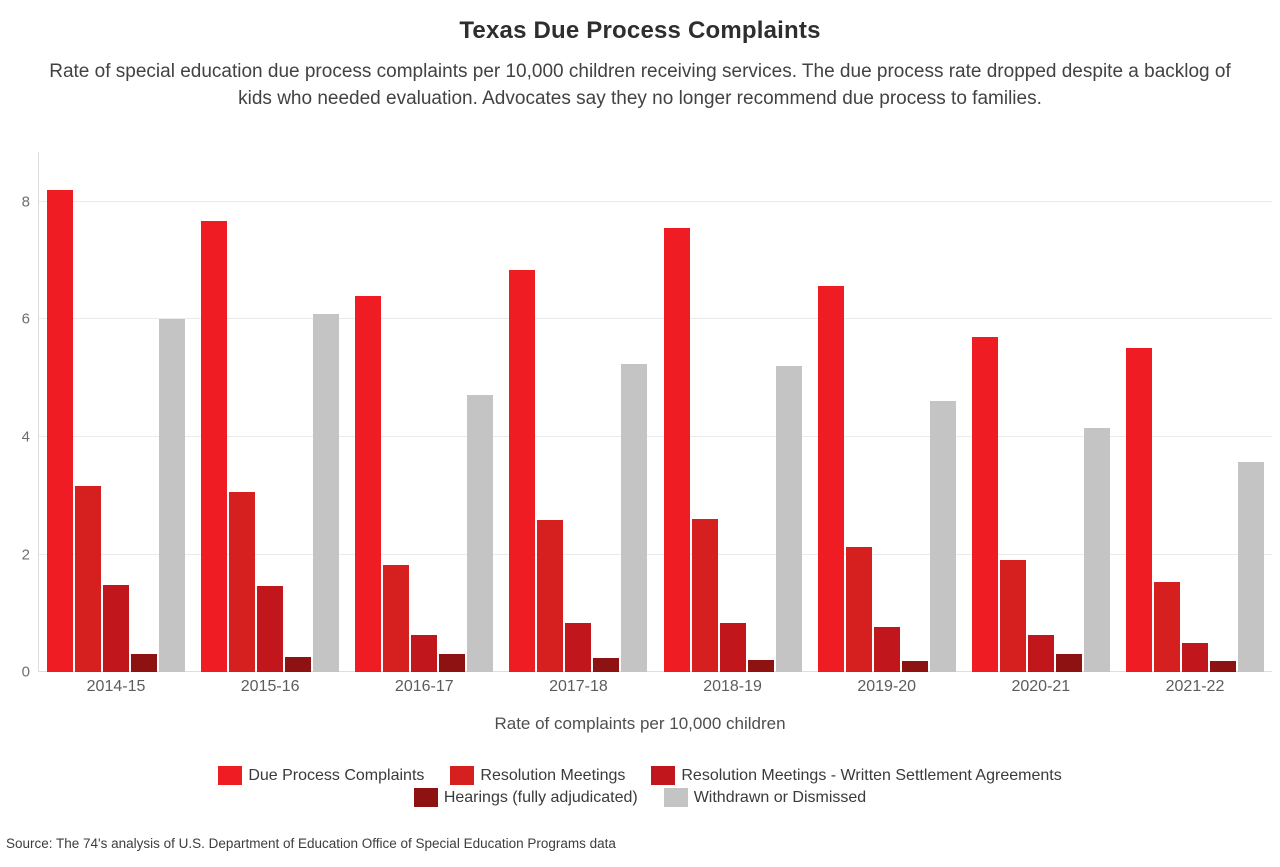 This screenshot has height=867, width=1280. I want to click on legend-item: Withdrawn or Dismissed, so click(765, 797).